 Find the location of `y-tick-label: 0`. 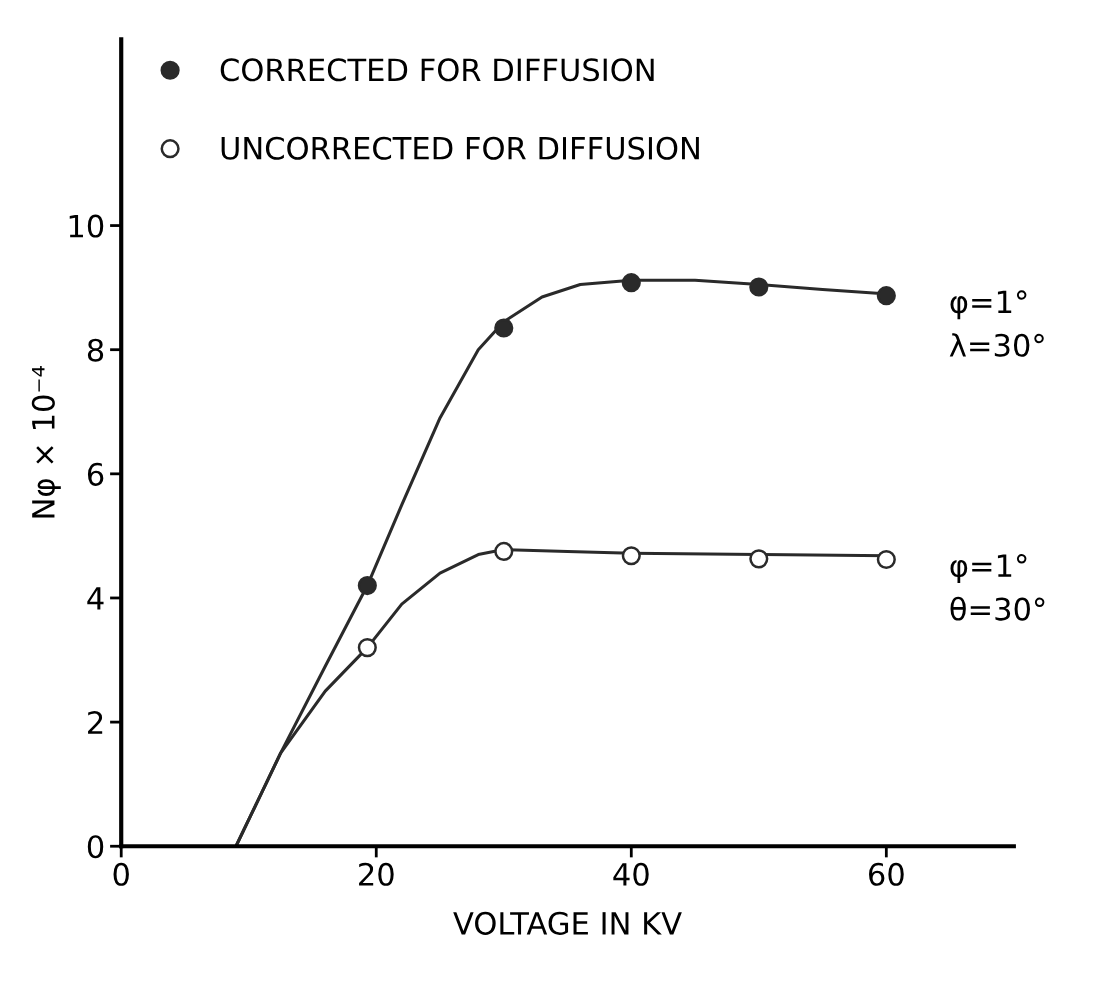

y-tick-label: 0 is located at coordinates (95, 847).